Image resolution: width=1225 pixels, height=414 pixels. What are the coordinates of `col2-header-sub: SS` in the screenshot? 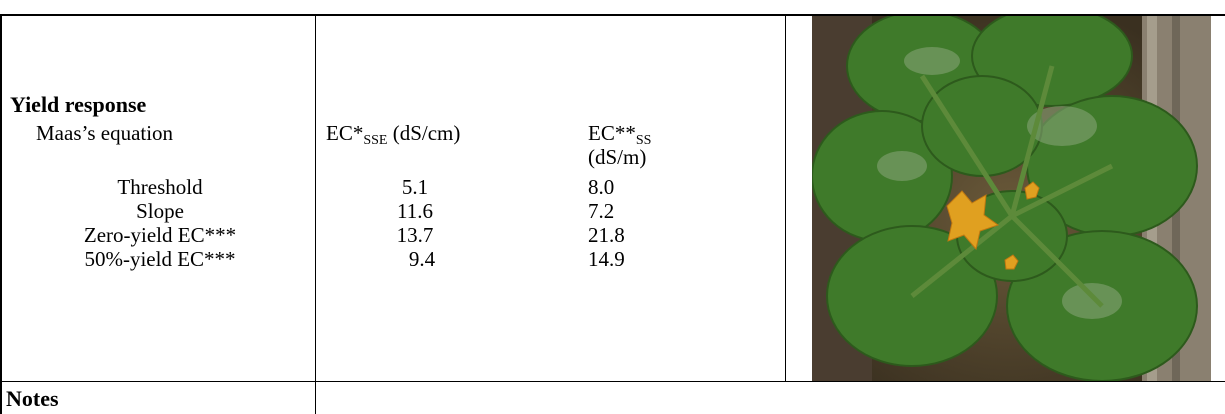 It's located at (643, 140).